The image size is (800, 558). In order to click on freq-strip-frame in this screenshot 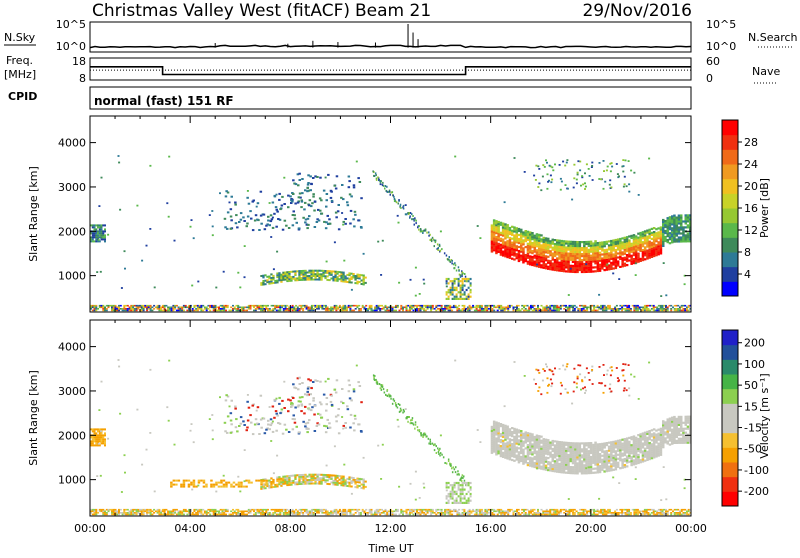, I will do `click(390, 69)`.